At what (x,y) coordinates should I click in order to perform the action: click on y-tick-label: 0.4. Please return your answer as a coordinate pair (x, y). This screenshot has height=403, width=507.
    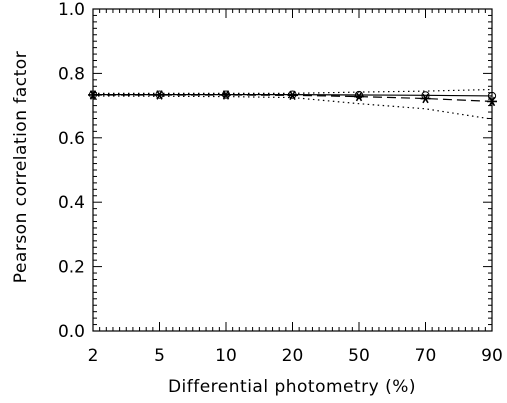
    Looking at the image, I should click on (71, 203).